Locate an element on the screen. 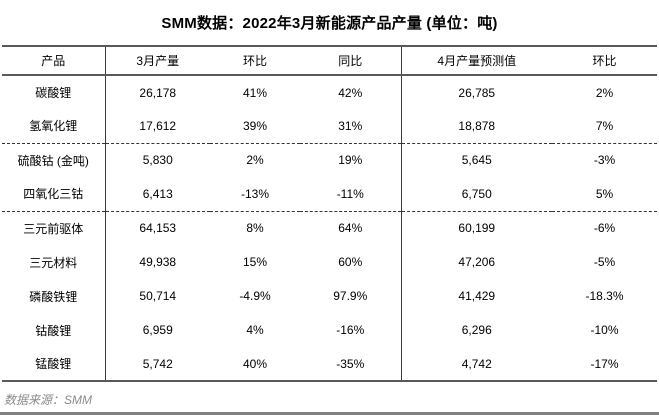  mom-cell: 2% is located at coordinates (255, 160).